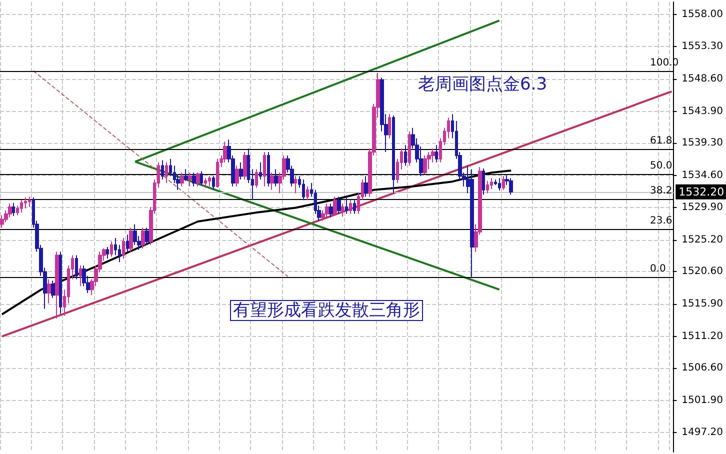  Describe the element at coordinates (661, 141) in the screenshot. I see `annotation: 61.8` at that location.